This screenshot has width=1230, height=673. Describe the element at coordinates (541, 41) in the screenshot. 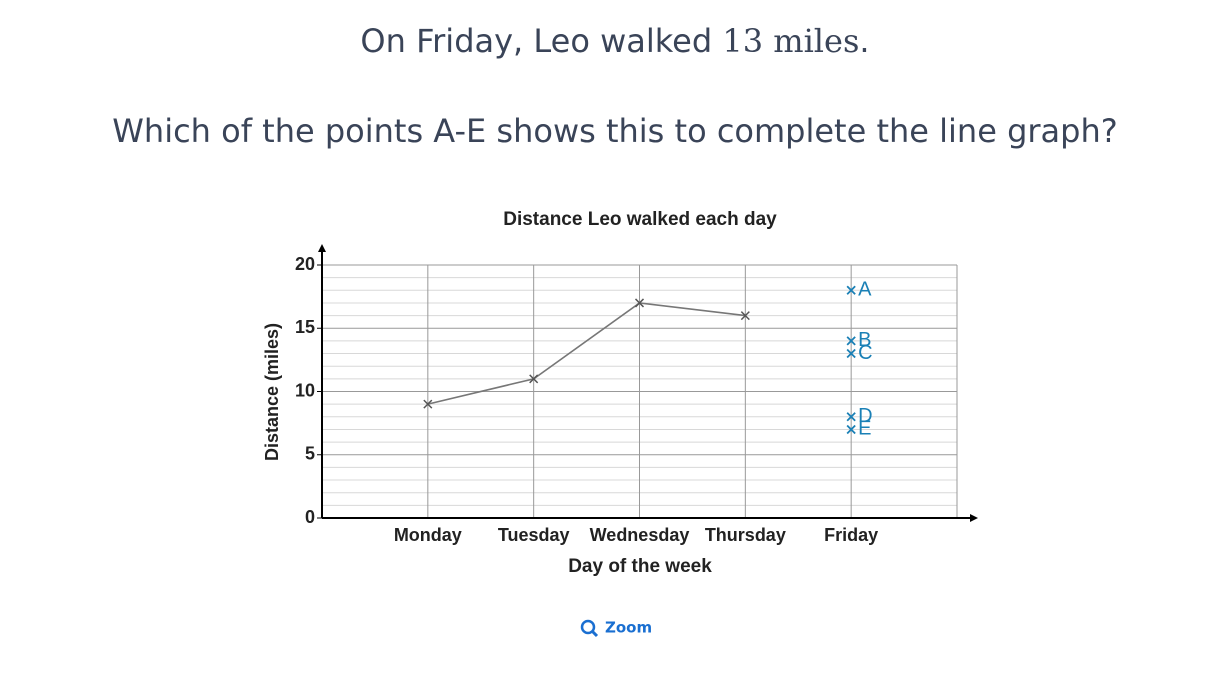

I see `prompt-text: On Friday, Leo walked` at that location.